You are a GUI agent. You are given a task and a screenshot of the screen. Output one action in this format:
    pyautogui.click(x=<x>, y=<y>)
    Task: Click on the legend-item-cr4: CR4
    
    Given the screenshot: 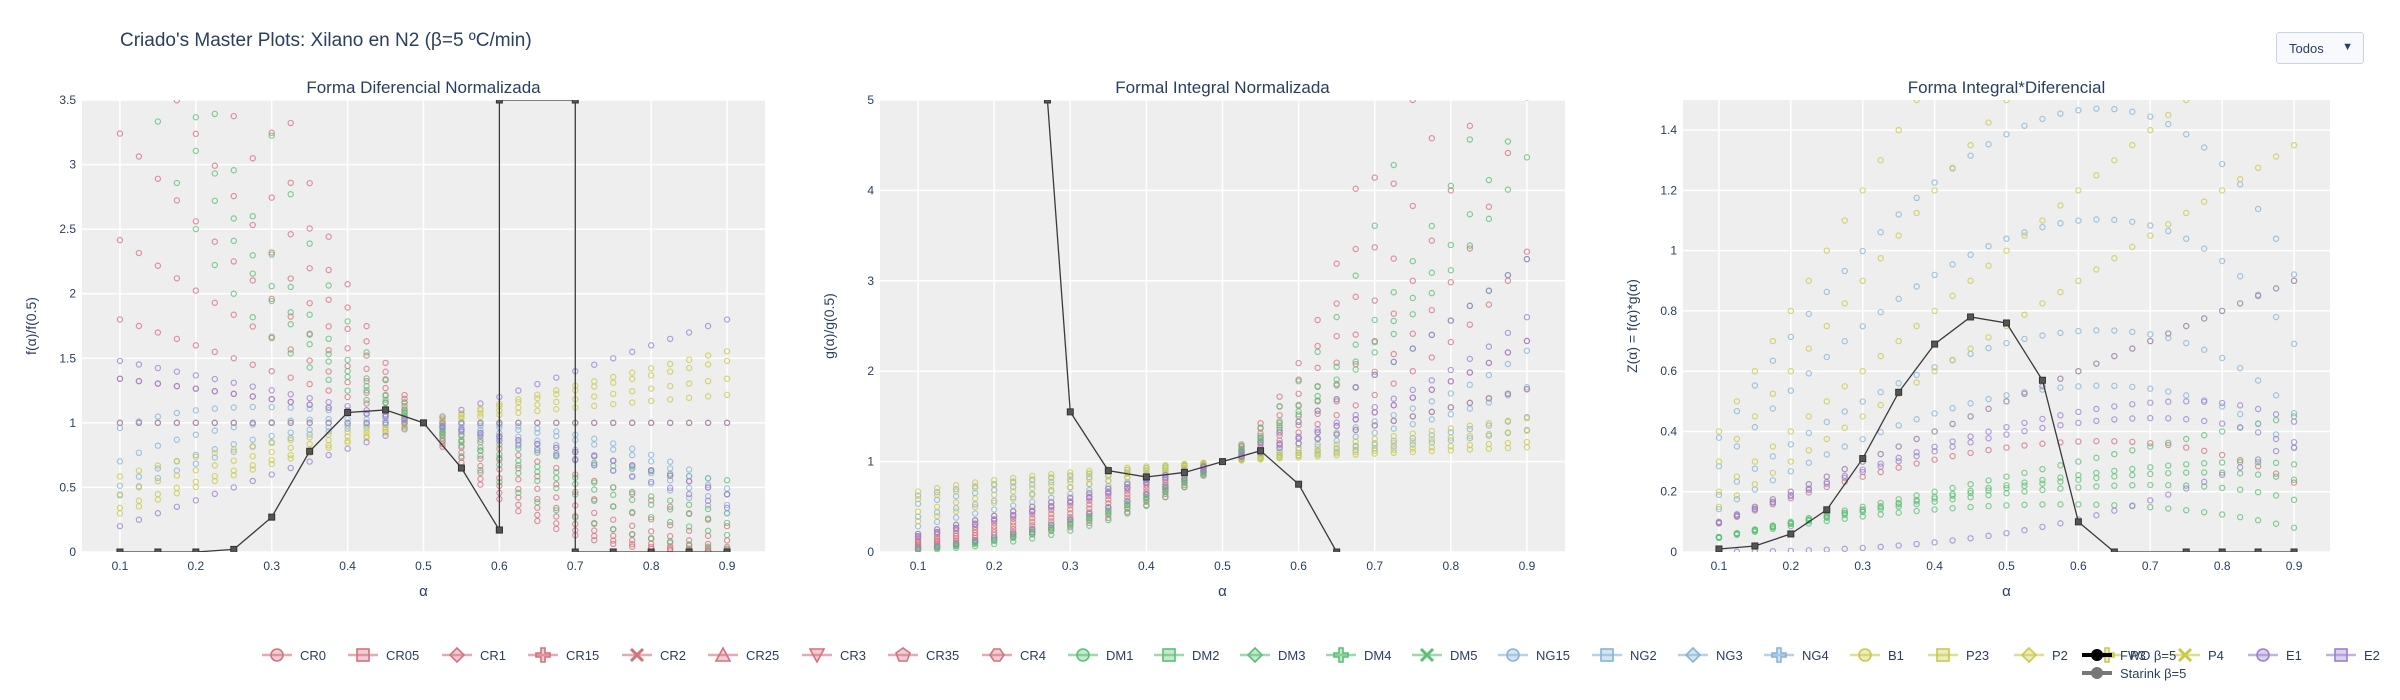 What is the action you would take?
    pyautogui.click(x=1014, y=655)
    